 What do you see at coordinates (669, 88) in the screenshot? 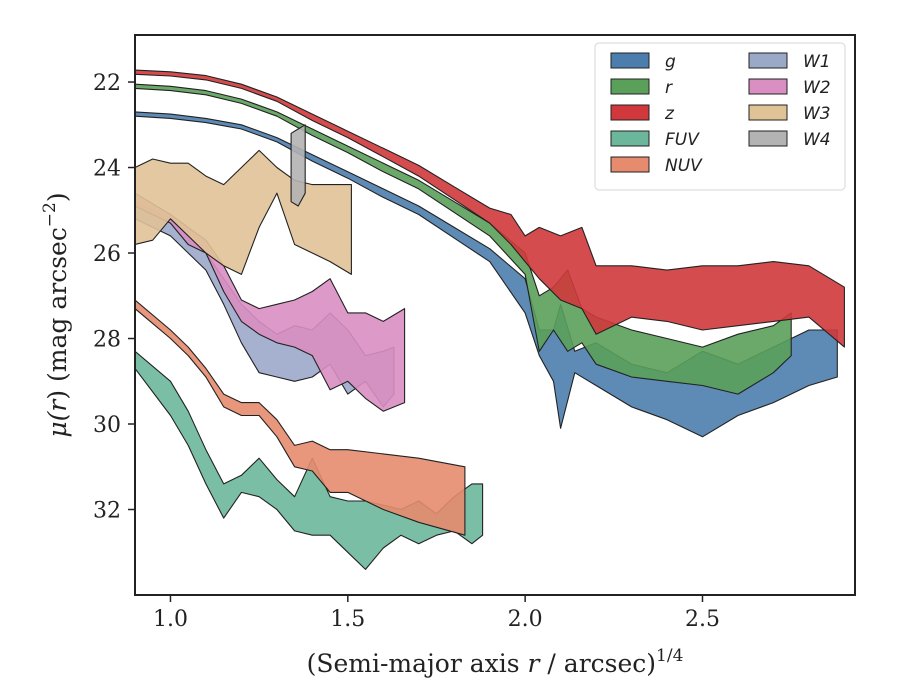
I see `legend-label-r: r` at bounding box center [669, 88].